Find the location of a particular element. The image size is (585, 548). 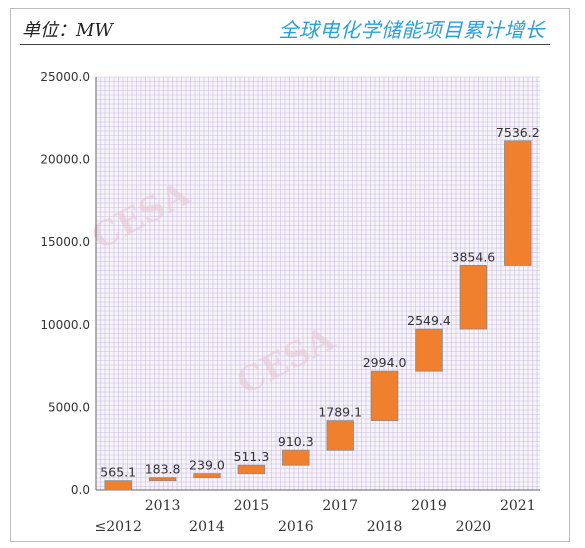

y-tick-label: 25000.0 is located at coordinates (65, 77).